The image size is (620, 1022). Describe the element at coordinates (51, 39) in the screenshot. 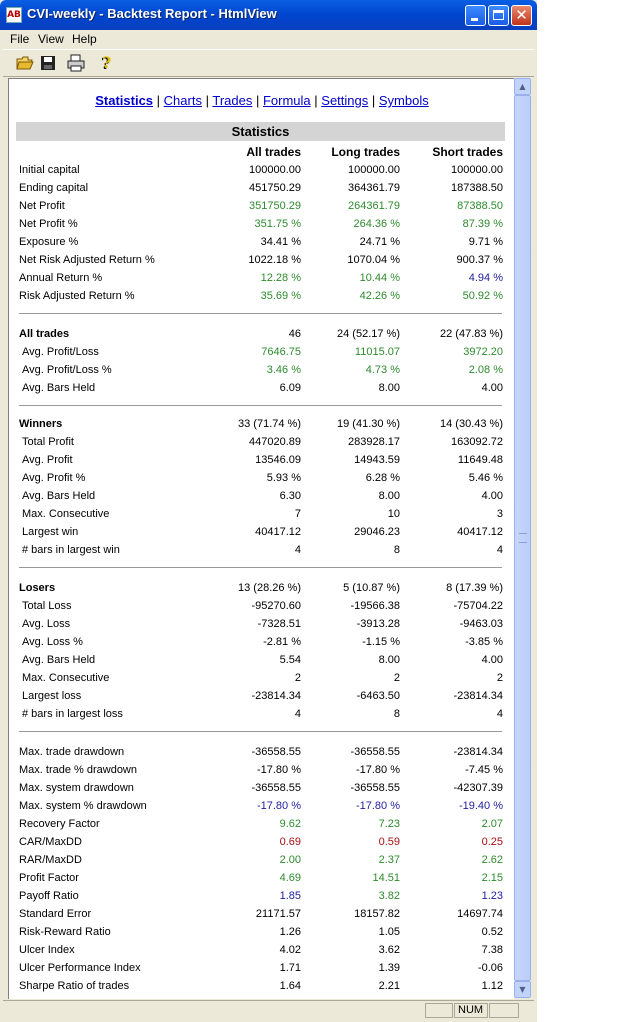

I see `menu-view: View` at that location.